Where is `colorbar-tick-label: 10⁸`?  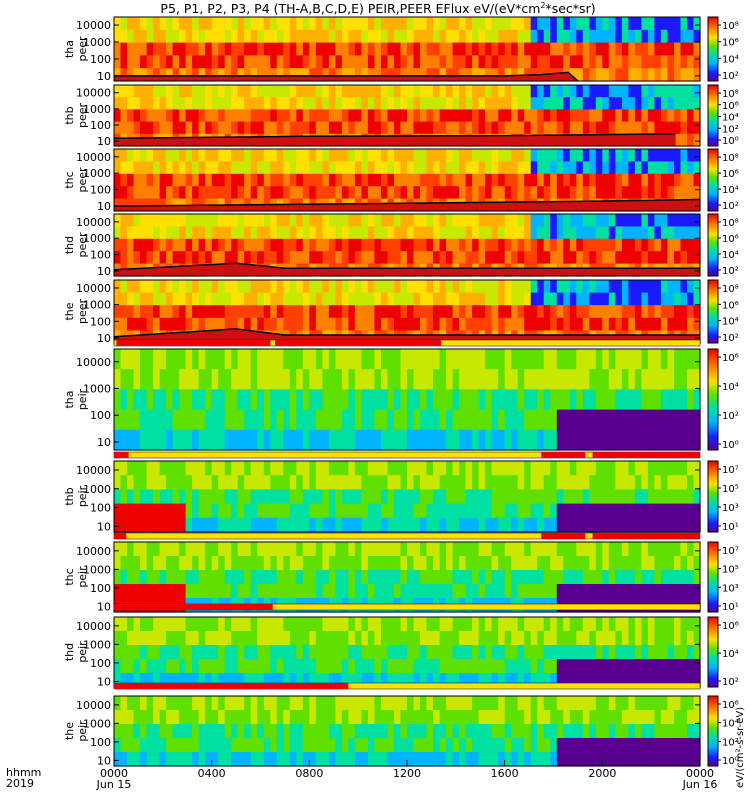 colorbar-tick-label: 10⁸ is located at coordinates (730, 94).